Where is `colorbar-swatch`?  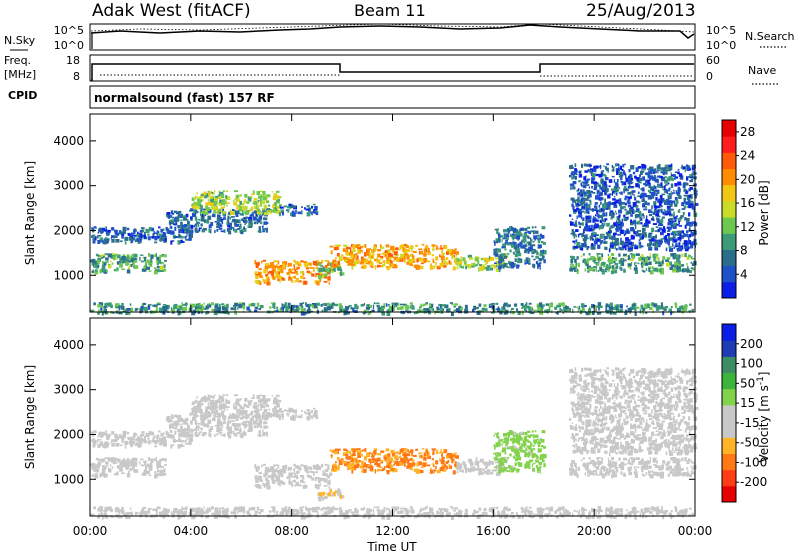
colorbar-swatch is located at coordinates (729, 177).